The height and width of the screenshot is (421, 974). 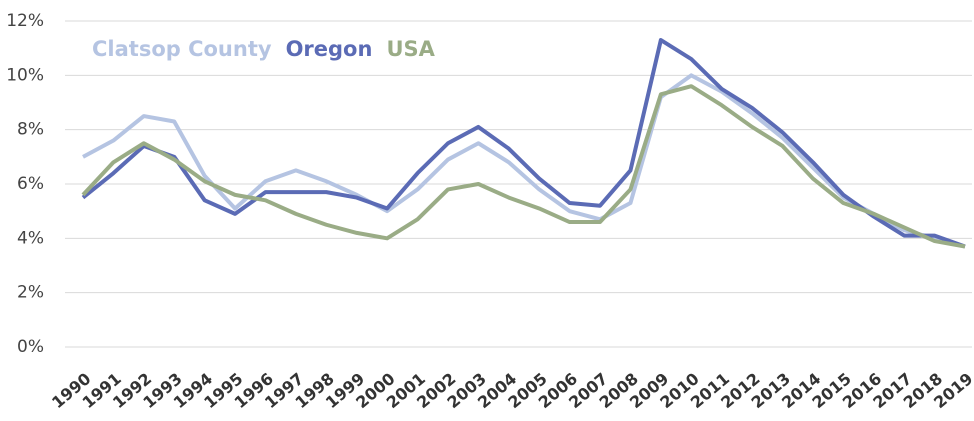 What do you see at coordinates (25, 21) in the screenshot?
I see `y-tick-label: 12%` at bounding box center [25, 21].